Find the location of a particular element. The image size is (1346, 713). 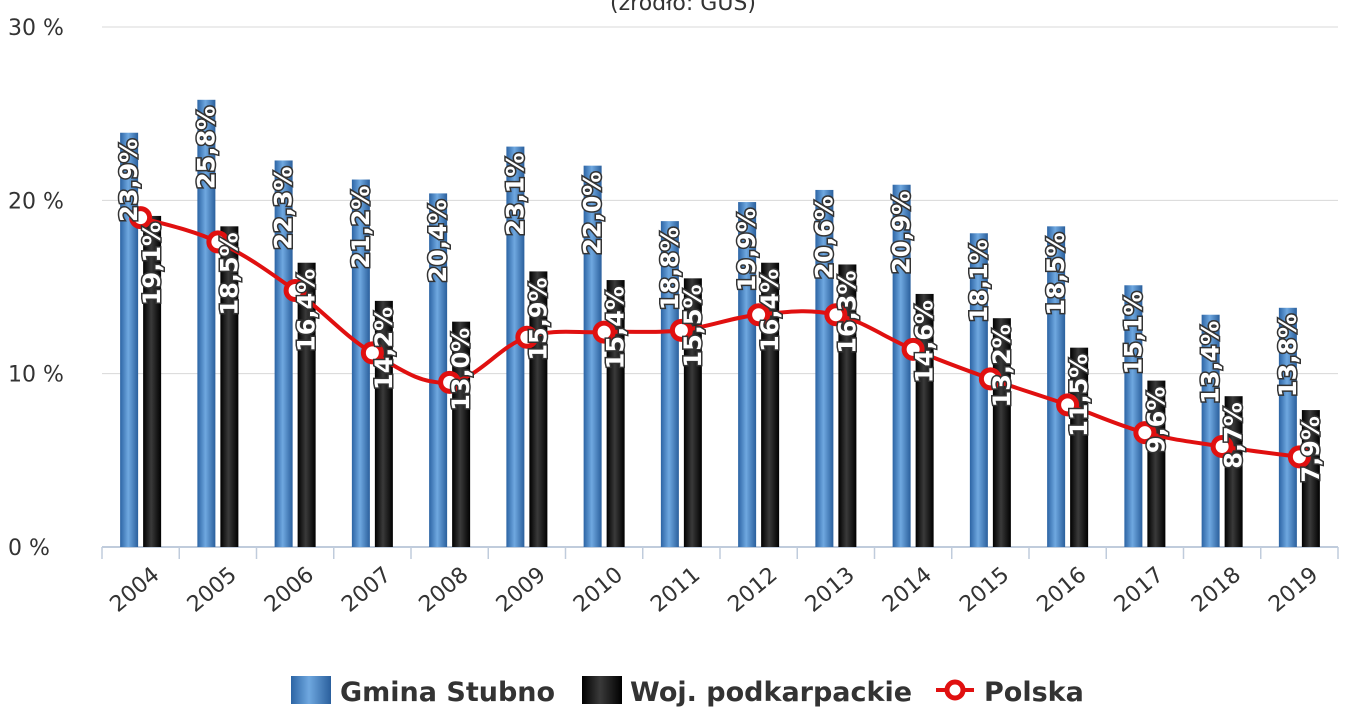

data-label-gmina-stubno: 15,1% is located at coordinates (1133, 332).